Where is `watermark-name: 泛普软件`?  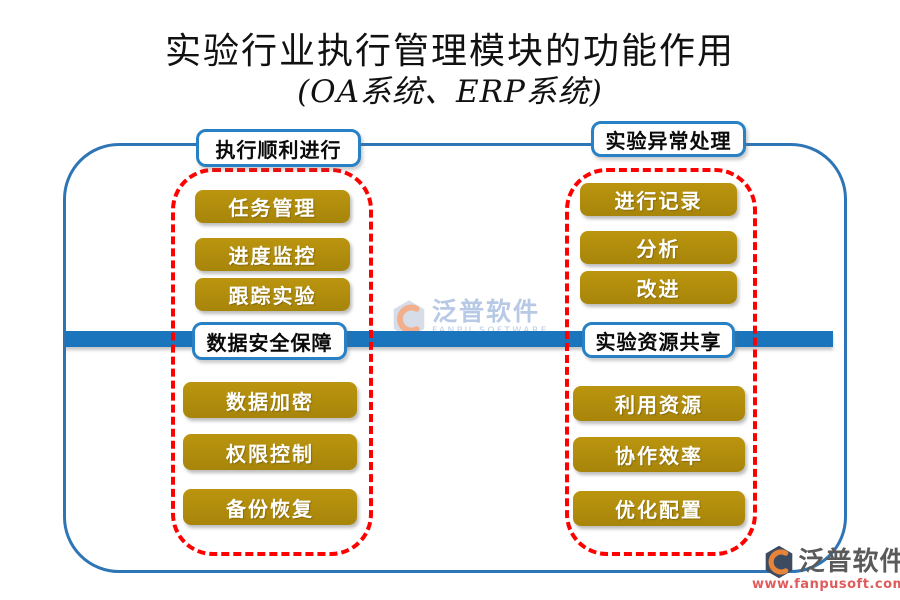 watermark-name: 泛普软件 is located at coordinates (486, 311).